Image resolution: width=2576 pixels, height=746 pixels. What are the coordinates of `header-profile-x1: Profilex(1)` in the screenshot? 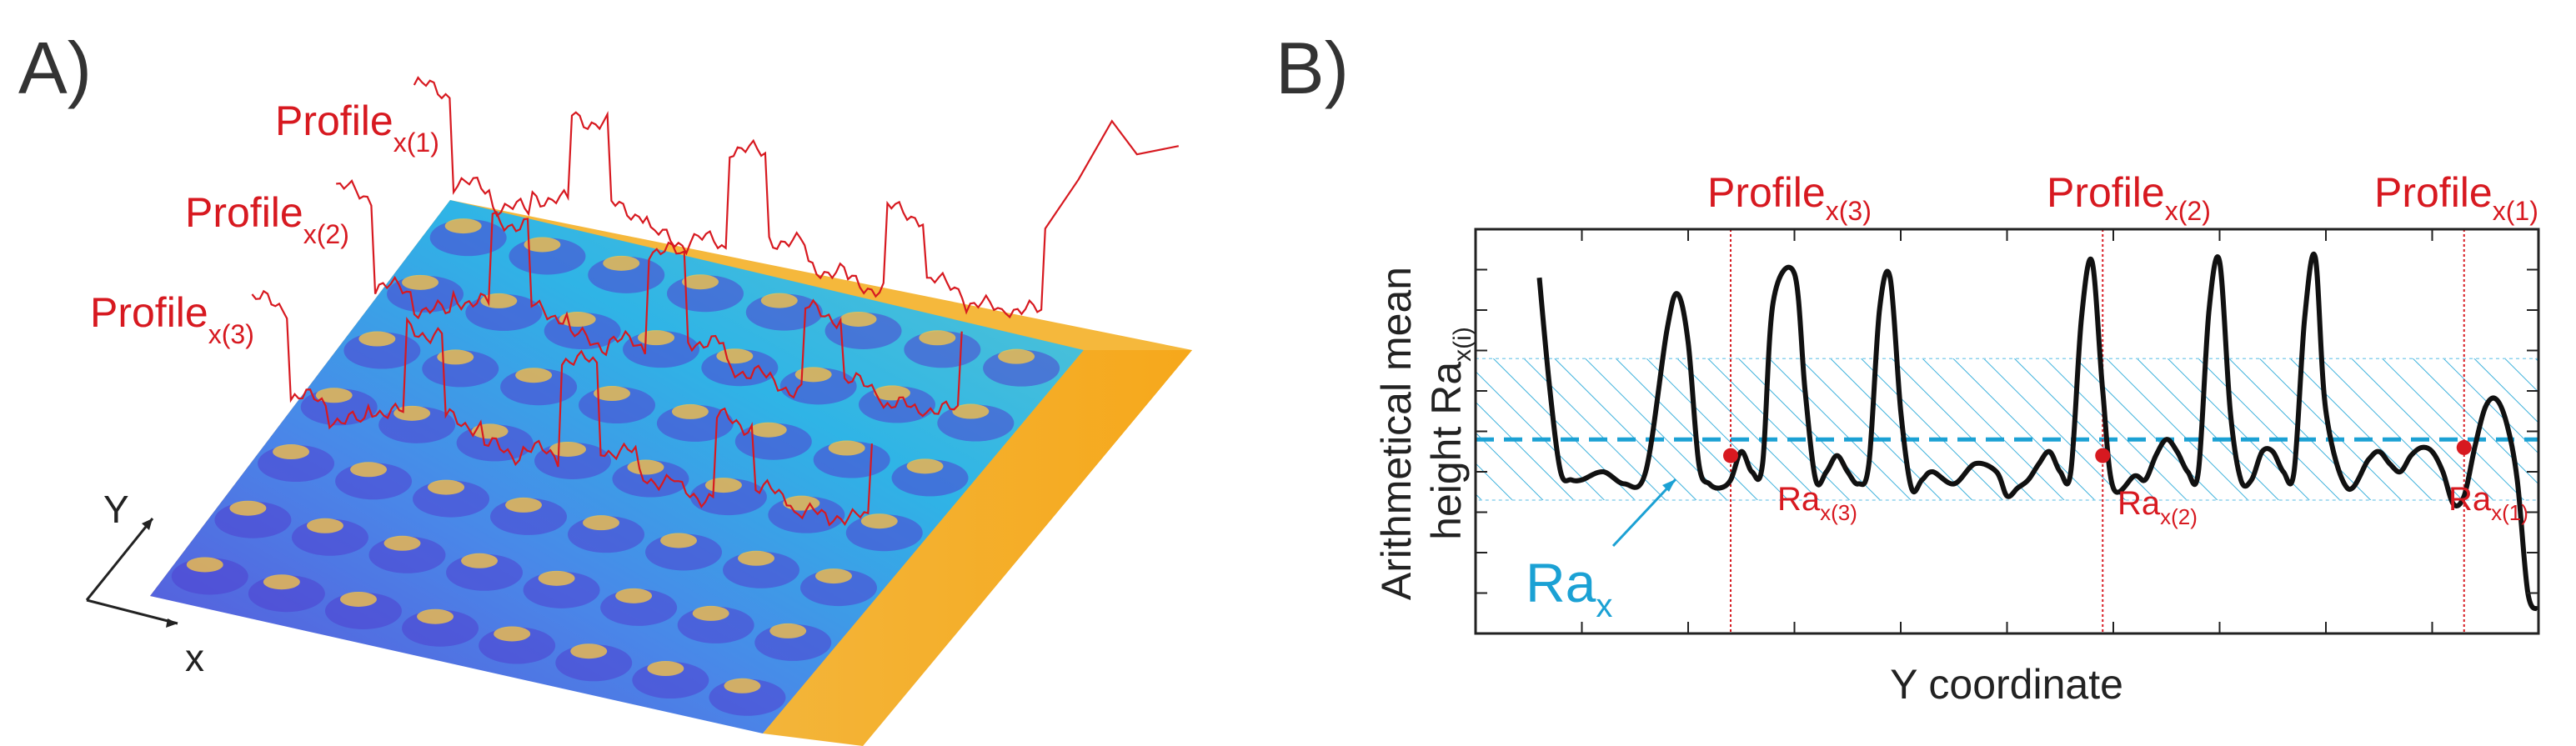 It's located at (2456, 197).